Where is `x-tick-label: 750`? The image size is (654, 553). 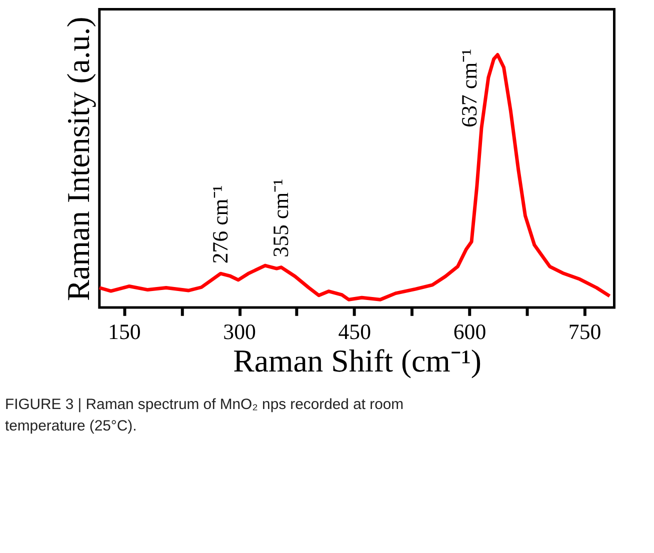
x-tick-label: 750 is located at coordinates (585, 332).